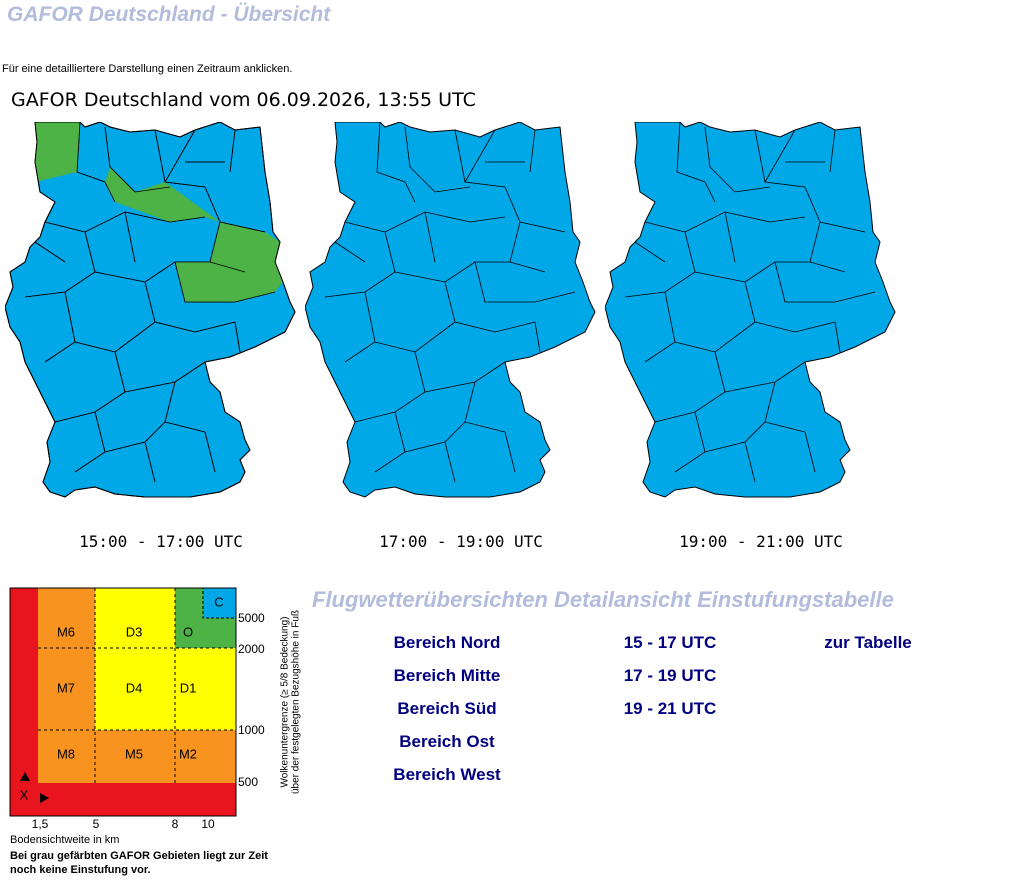 The width and height of the screenshot is (1030, 887). Describe the element at coordinates (296, 702) in the screenshot. I see `y-axis-label: über der festgelegten Bezugshöhe in Fuß` at that location.